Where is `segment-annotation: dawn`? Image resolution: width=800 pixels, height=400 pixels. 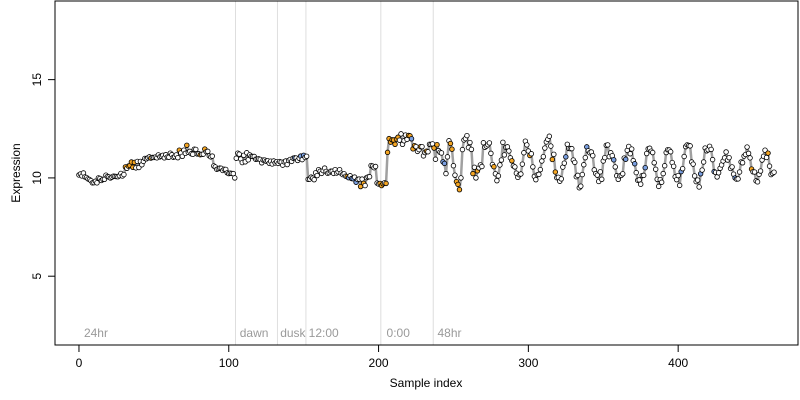
segment-annotation: dawn is located at coordinates (254, 333).